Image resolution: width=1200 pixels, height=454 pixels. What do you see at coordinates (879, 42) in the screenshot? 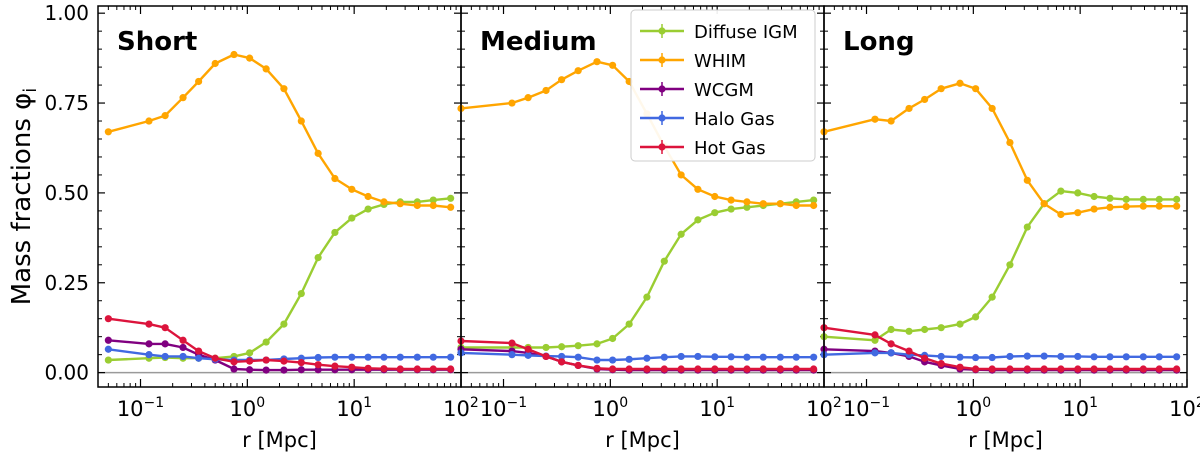
I see `panel-title: Long` at bounding box center [879, 42].